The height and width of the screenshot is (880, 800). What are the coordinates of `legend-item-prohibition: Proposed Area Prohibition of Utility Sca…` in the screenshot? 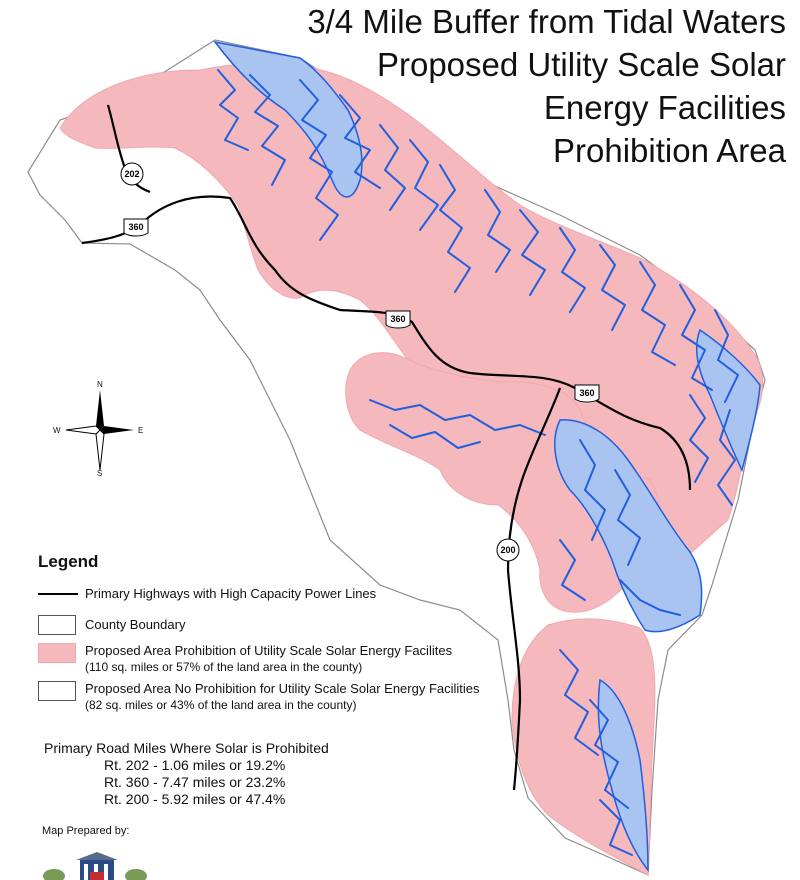 It's located at (298, 659).